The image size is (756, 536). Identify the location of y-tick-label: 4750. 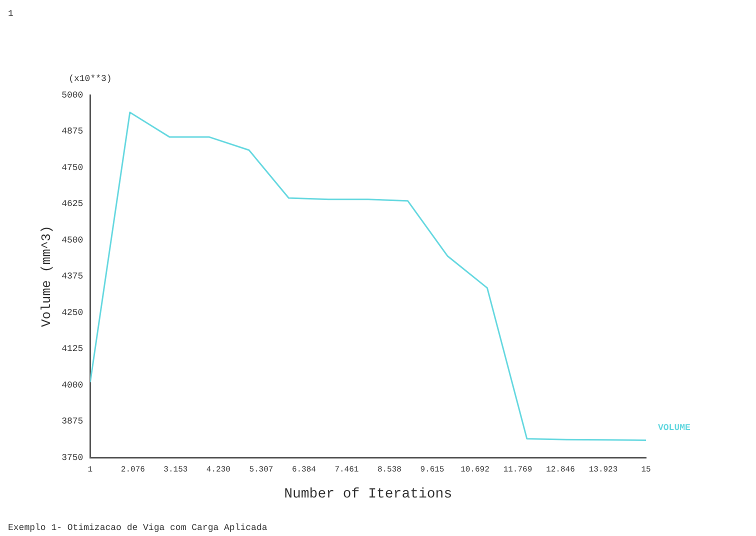
(73, 167).